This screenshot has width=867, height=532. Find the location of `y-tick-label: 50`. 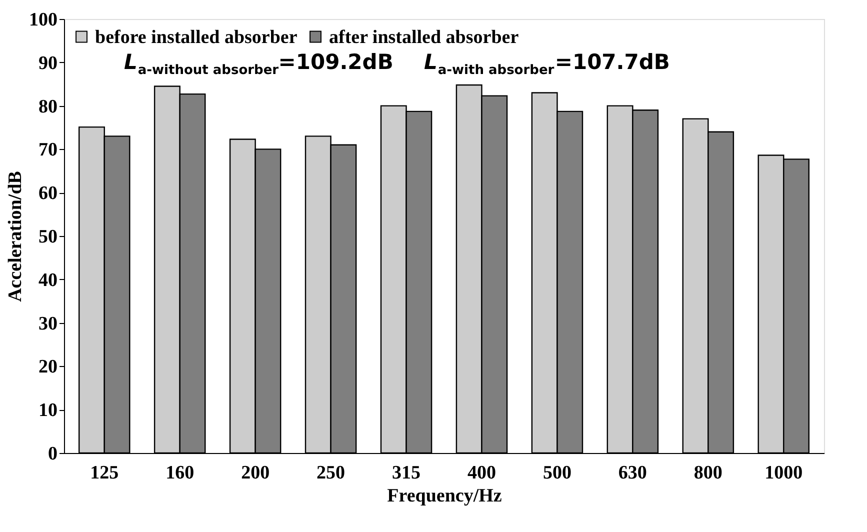

y-tick-label: 50 is located at coordinates (48, 237).